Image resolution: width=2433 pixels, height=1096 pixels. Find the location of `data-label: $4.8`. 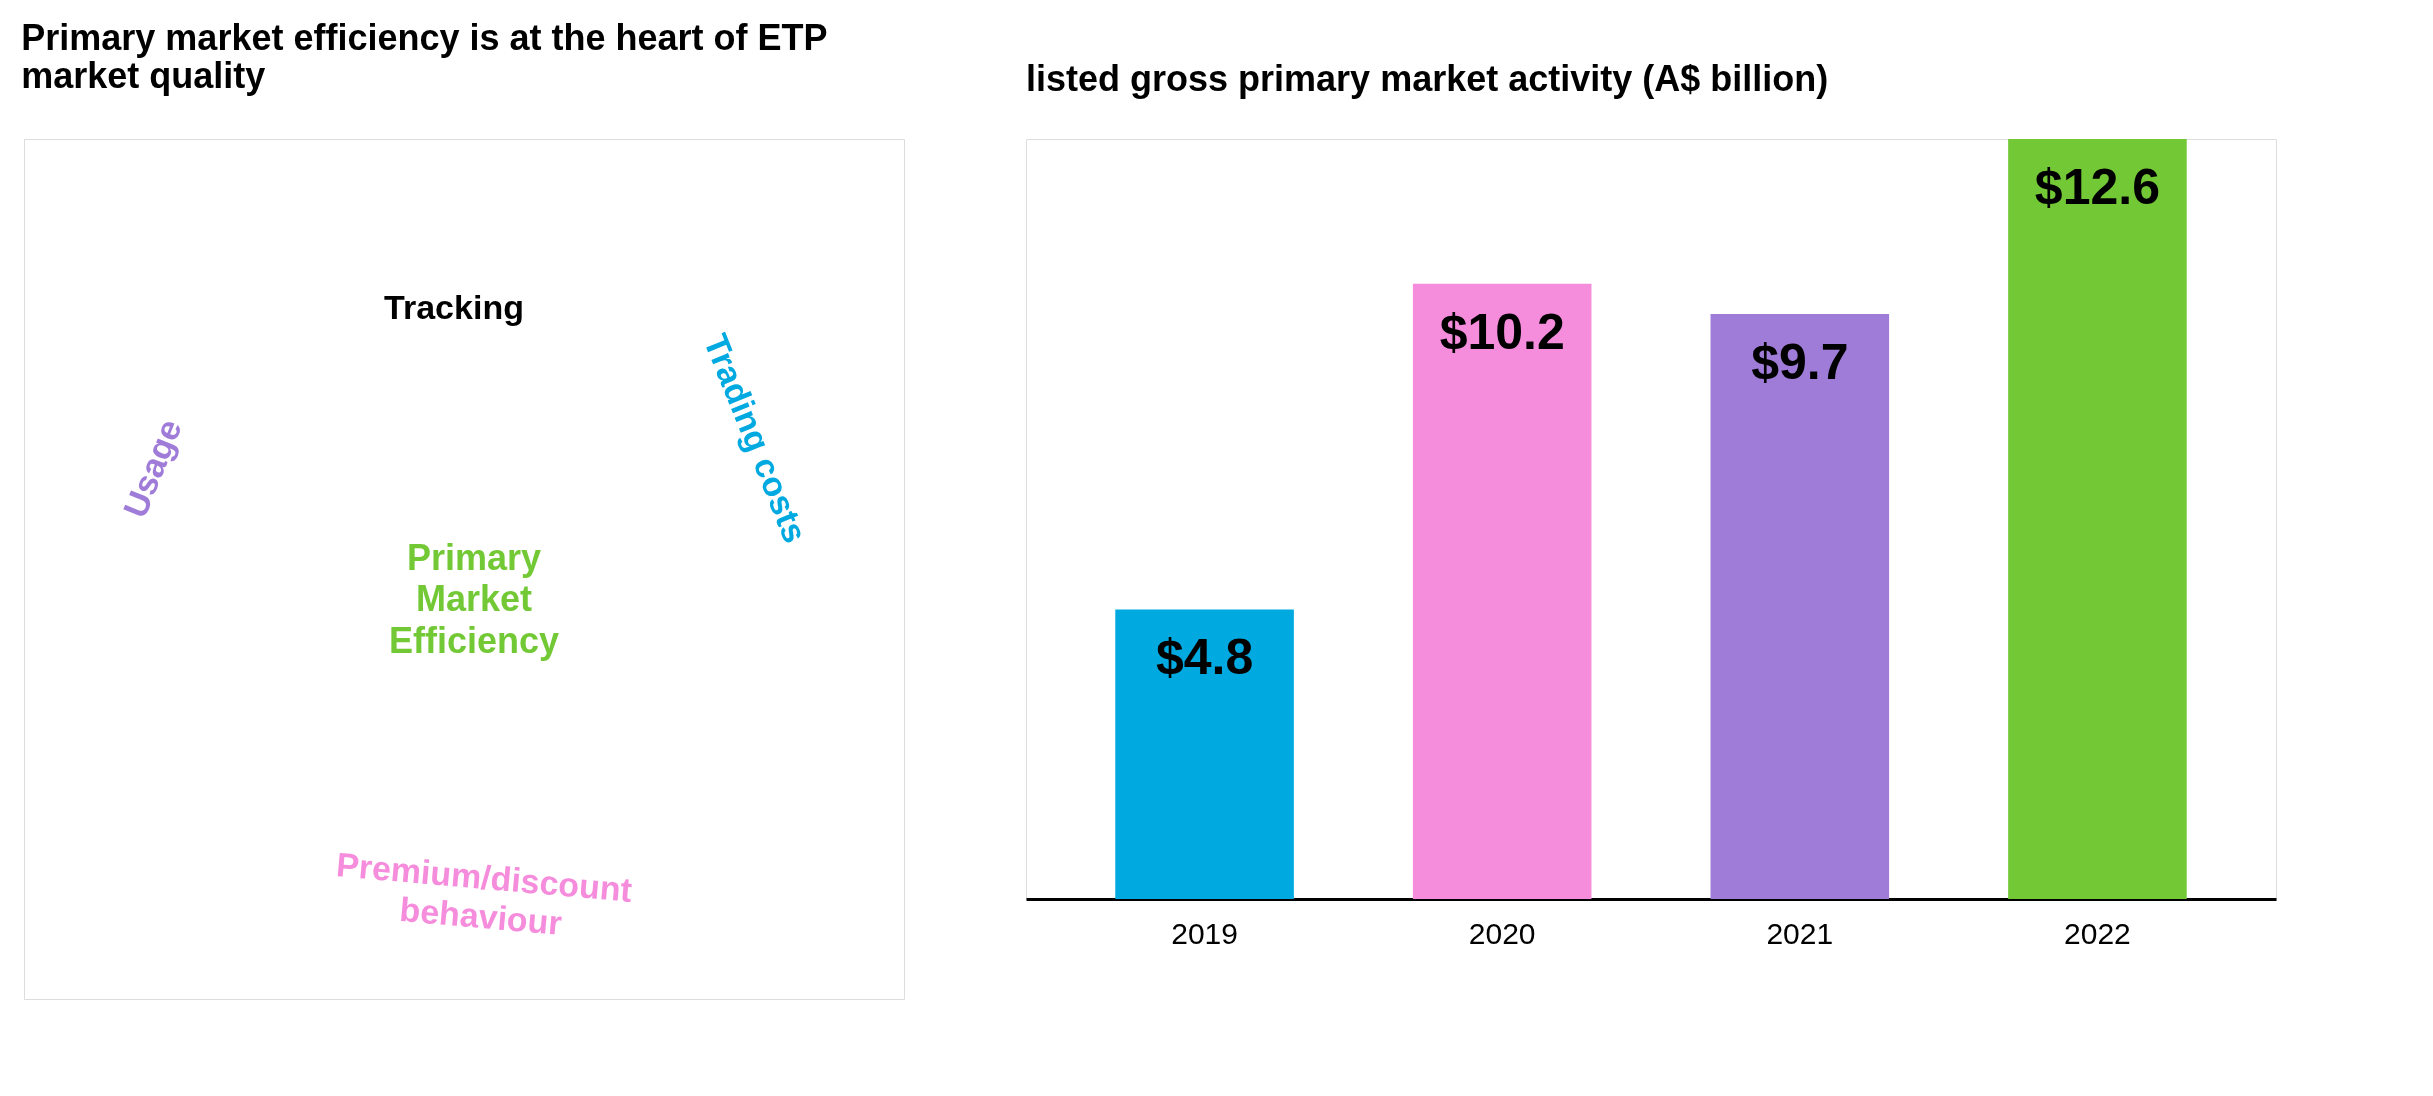

data-label: $4.8 is located at coordinates (1204, 657).